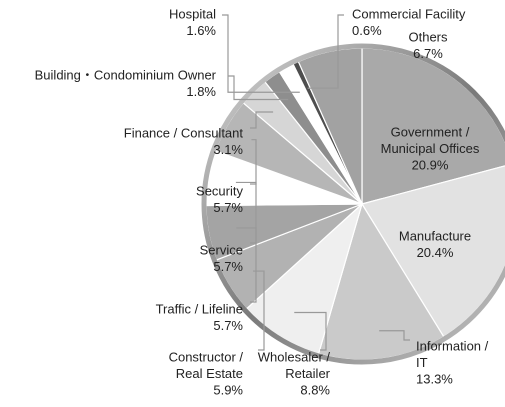 This screenshot has width=505, height=407. Describe the element at coordinates (126, 74) in the screenshot. I see `category-label: Building・Condominium Owner` at that location.